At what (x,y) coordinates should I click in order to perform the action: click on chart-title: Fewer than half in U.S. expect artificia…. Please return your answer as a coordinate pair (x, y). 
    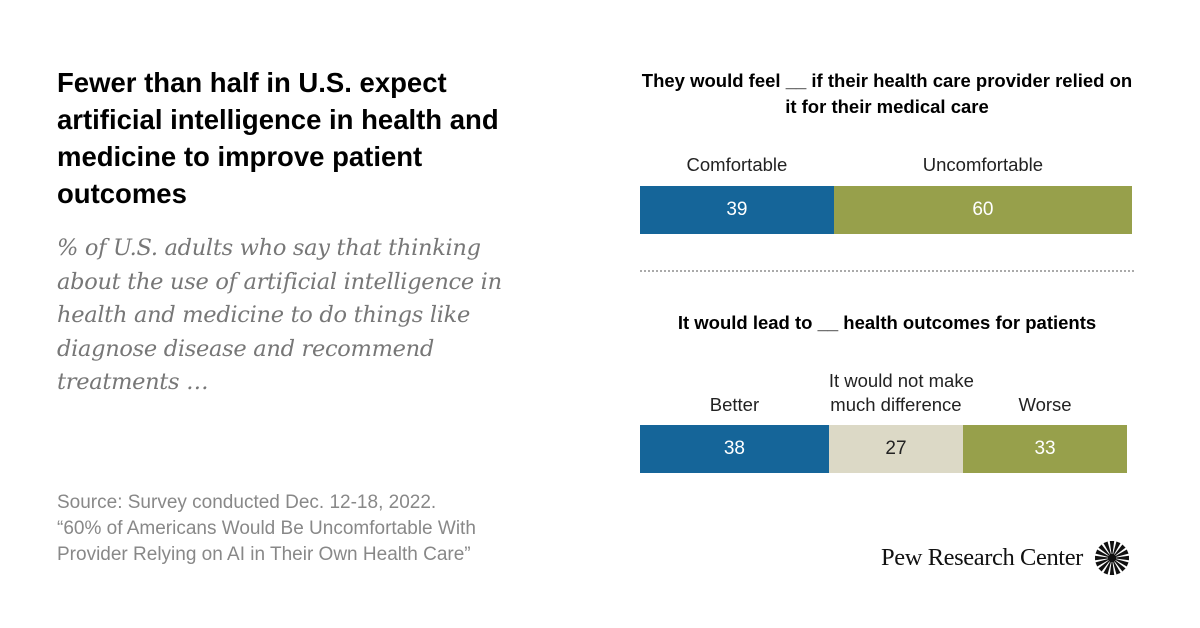
    Looking at the image, I should click on (278, 138).